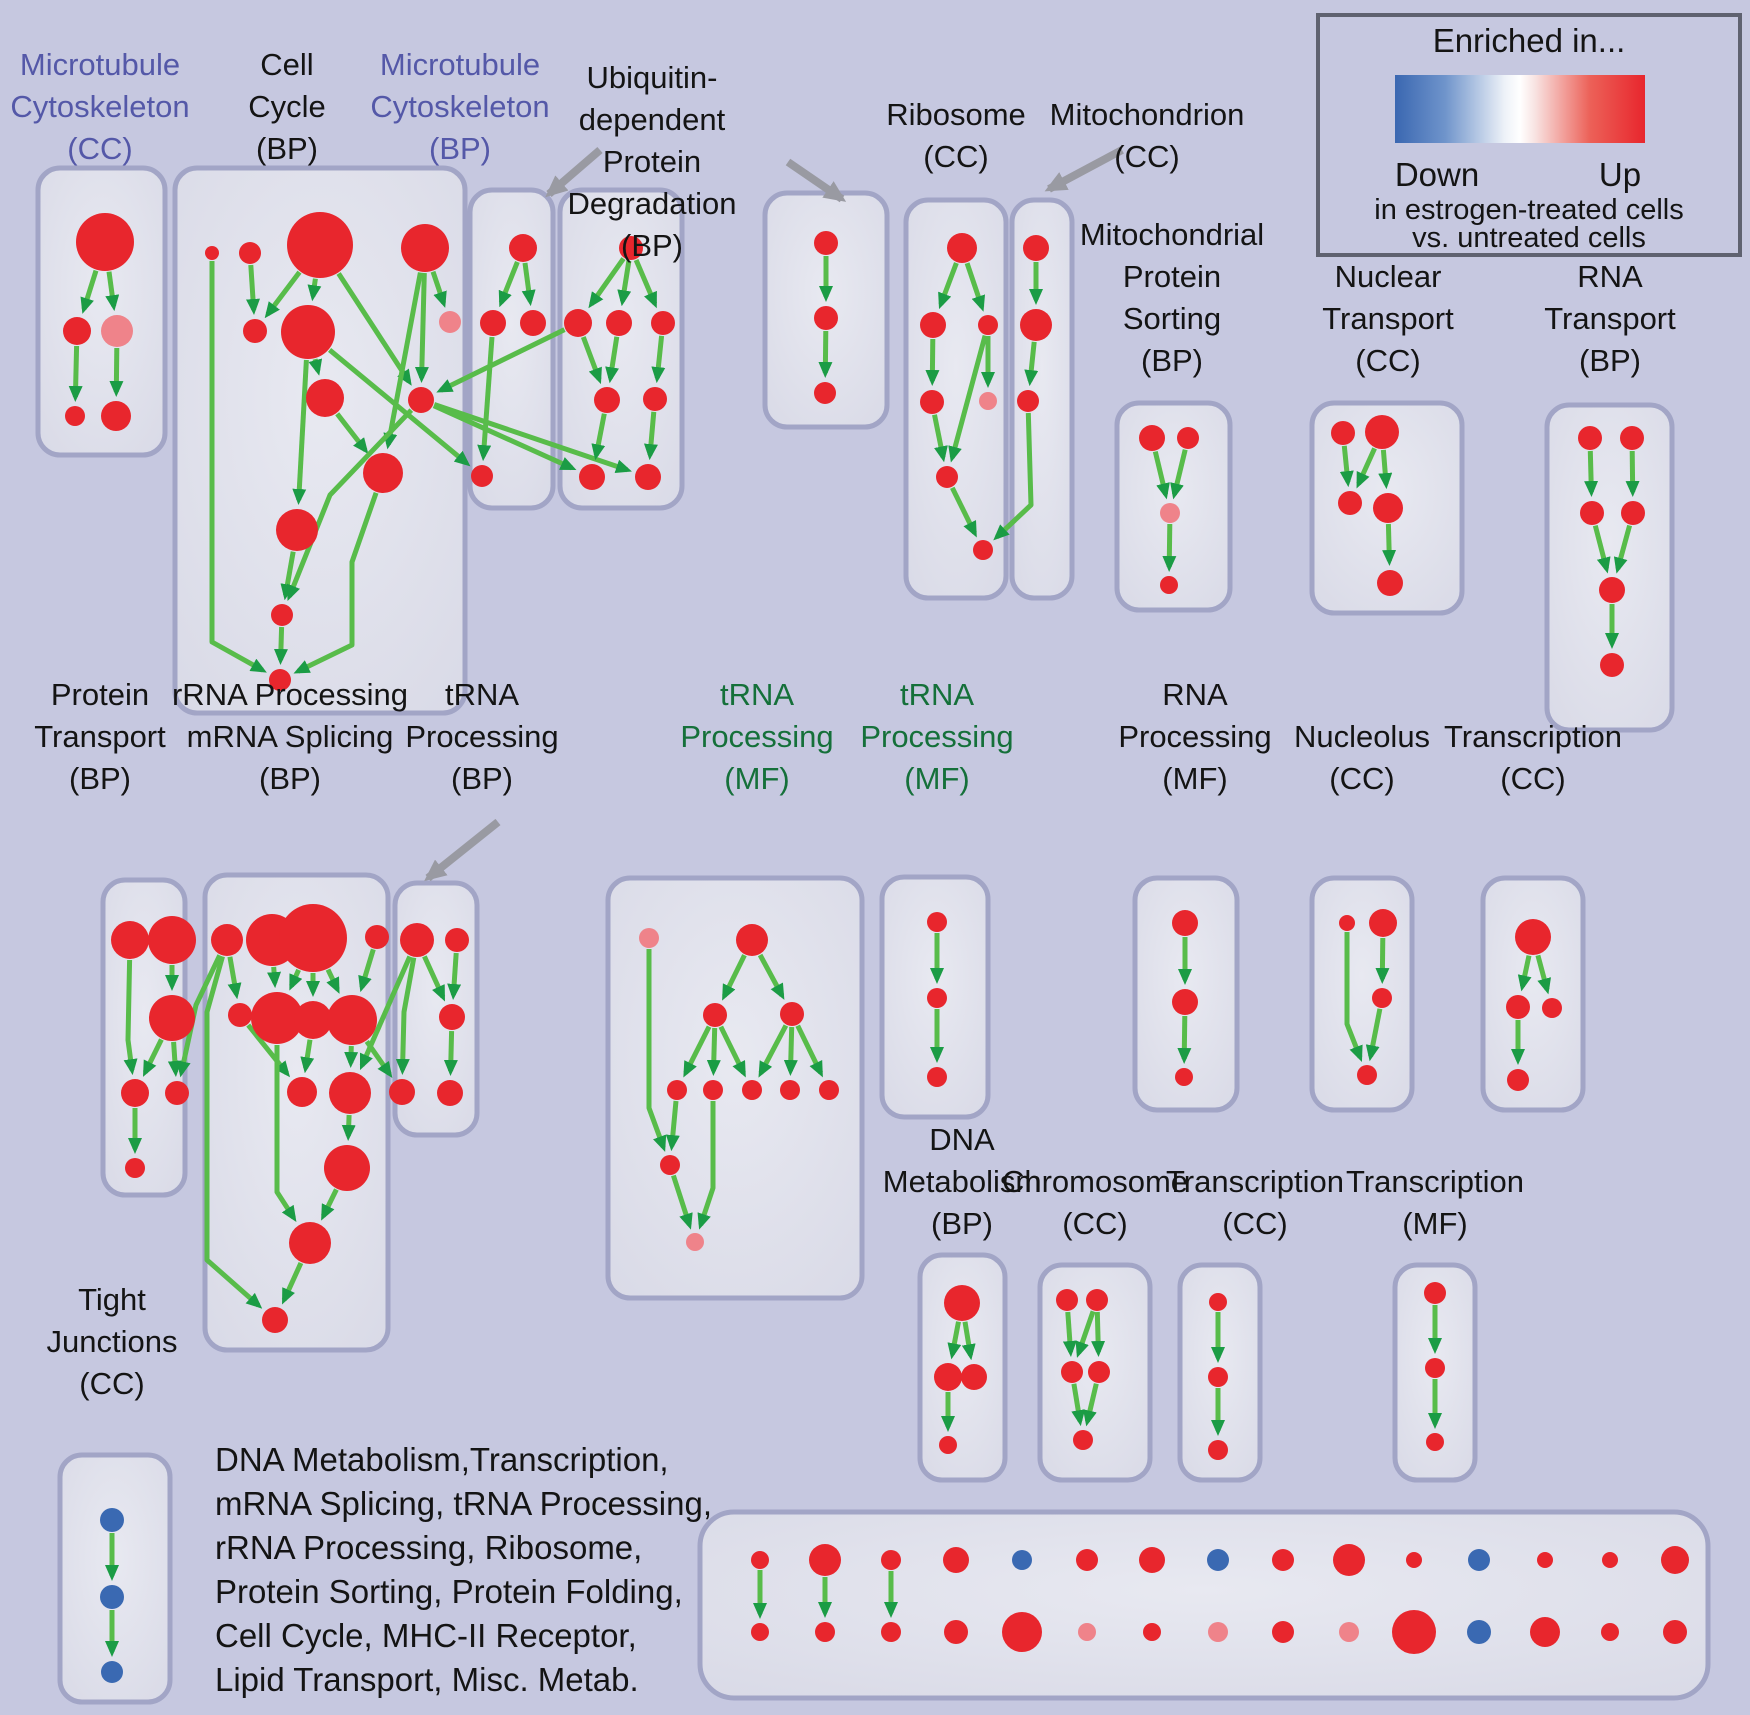 Image resolution: width=1750 pixels, height=1715 pixels. Describe the element at coordinates (1087, 1632) in the screenshot. I see `node-sB5` at that location.